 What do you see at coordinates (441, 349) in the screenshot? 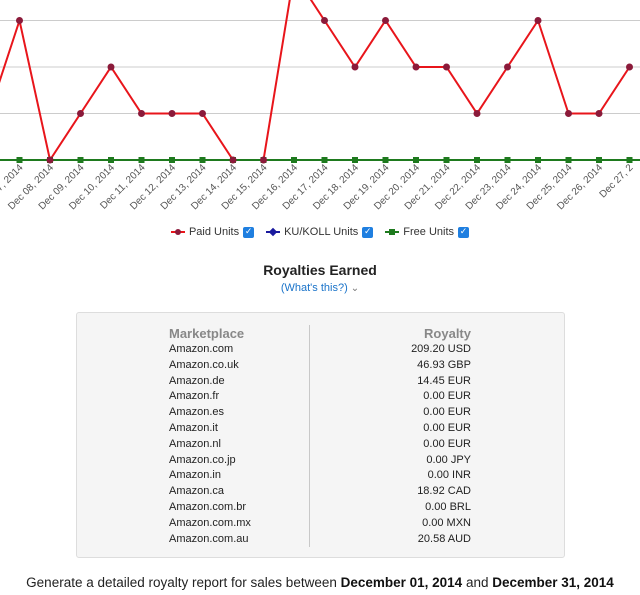
I see `royalty-cell: 209.20 USD` at bounding box center [441, 349].